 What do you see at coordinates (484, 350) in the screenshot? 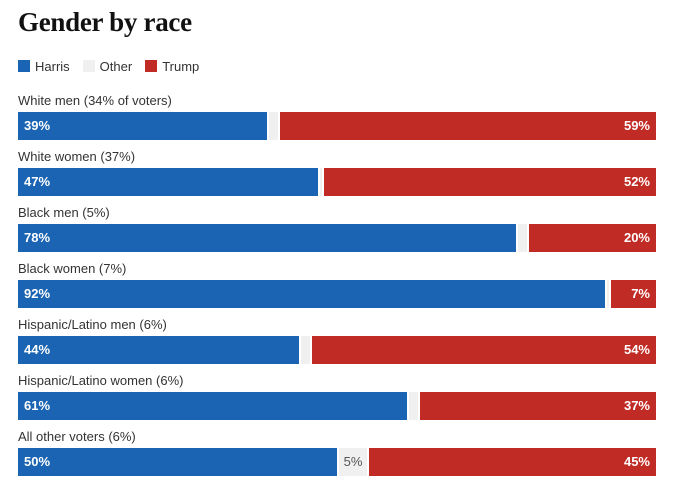
I see `bar-segment-trump: 54%` at bounding box center [484, 350].